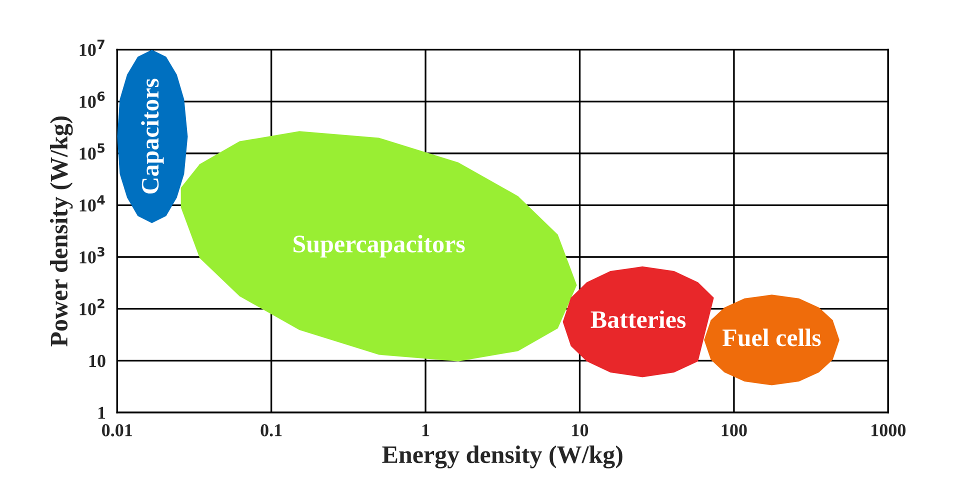  What do you see at coordinates (92, 99) in the screenshot?
I see `y-tick-label: 10$^{6}$` at bounding box center [92, 99].